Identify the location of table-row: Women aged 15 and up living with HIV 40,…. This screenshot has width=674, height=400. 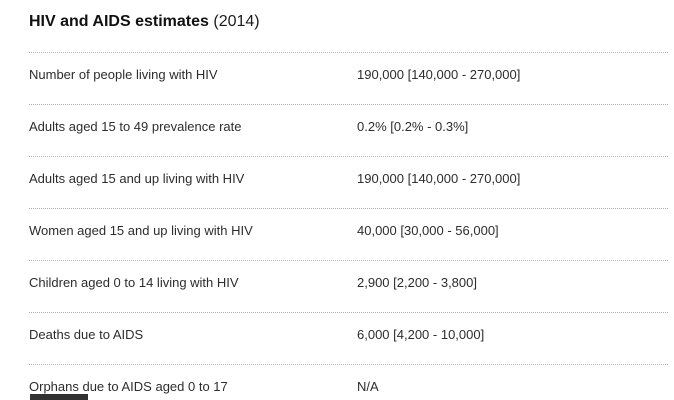
(348, 235).